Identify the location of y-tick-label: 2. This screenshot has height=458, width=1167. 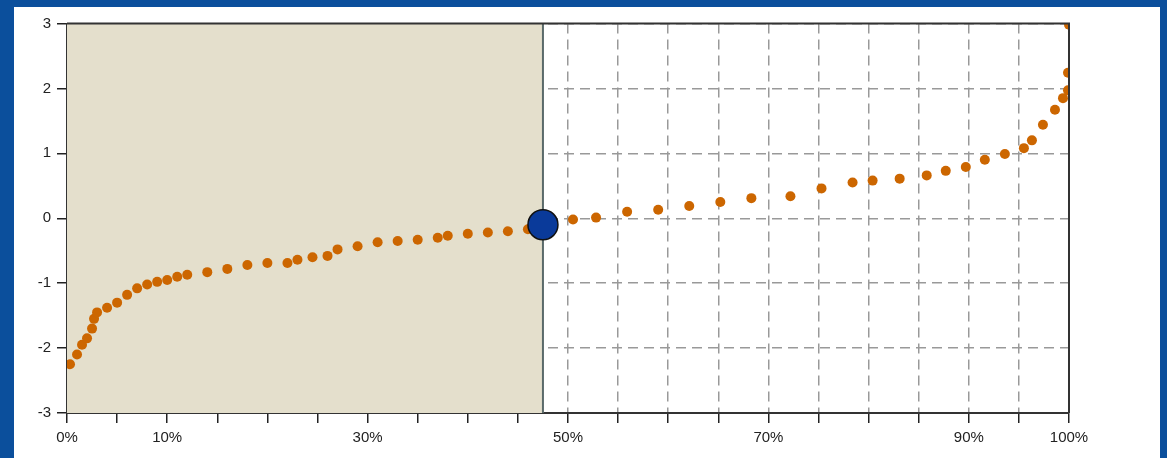
(46, 87).